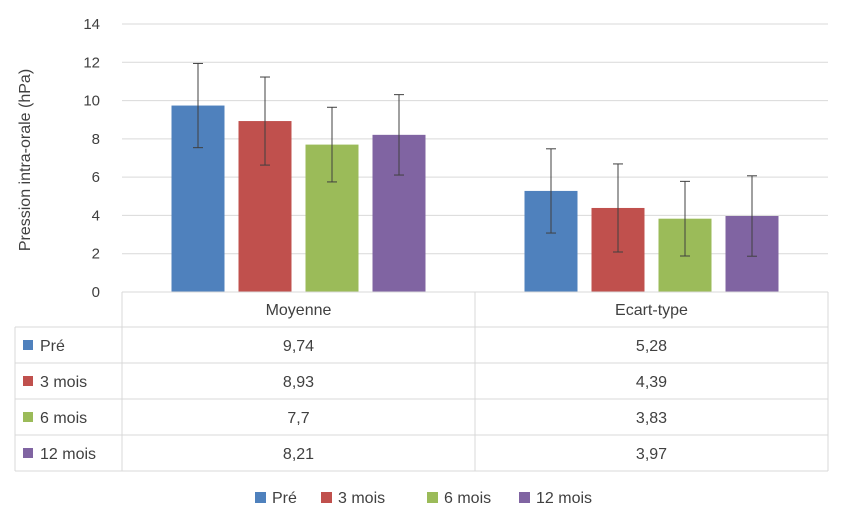 This screenshot has height=515, width=845. What do you see at coordinates (52, 346) in the screenshot?
I see `table-row-label: Pré` at bounding box center [52, 346].